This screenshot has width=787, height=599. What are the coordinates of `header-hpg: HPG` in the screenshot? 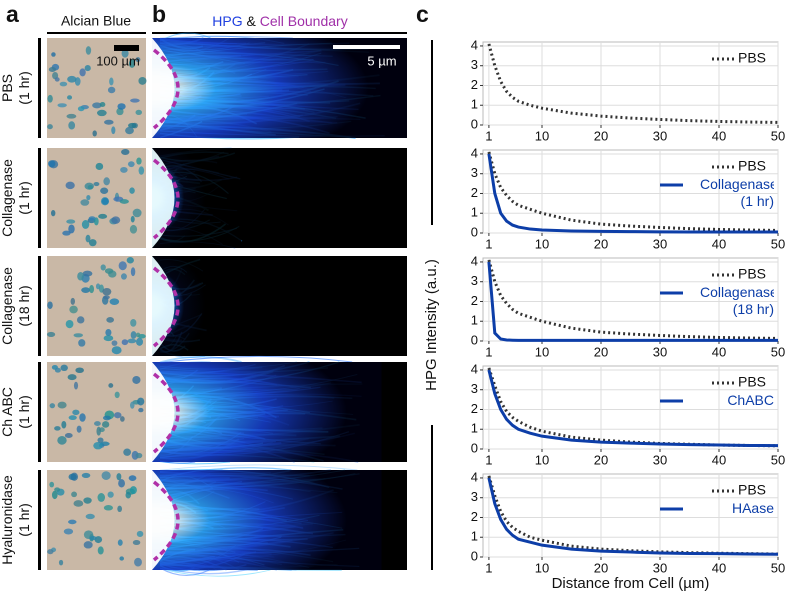 It's located at (227, 21).